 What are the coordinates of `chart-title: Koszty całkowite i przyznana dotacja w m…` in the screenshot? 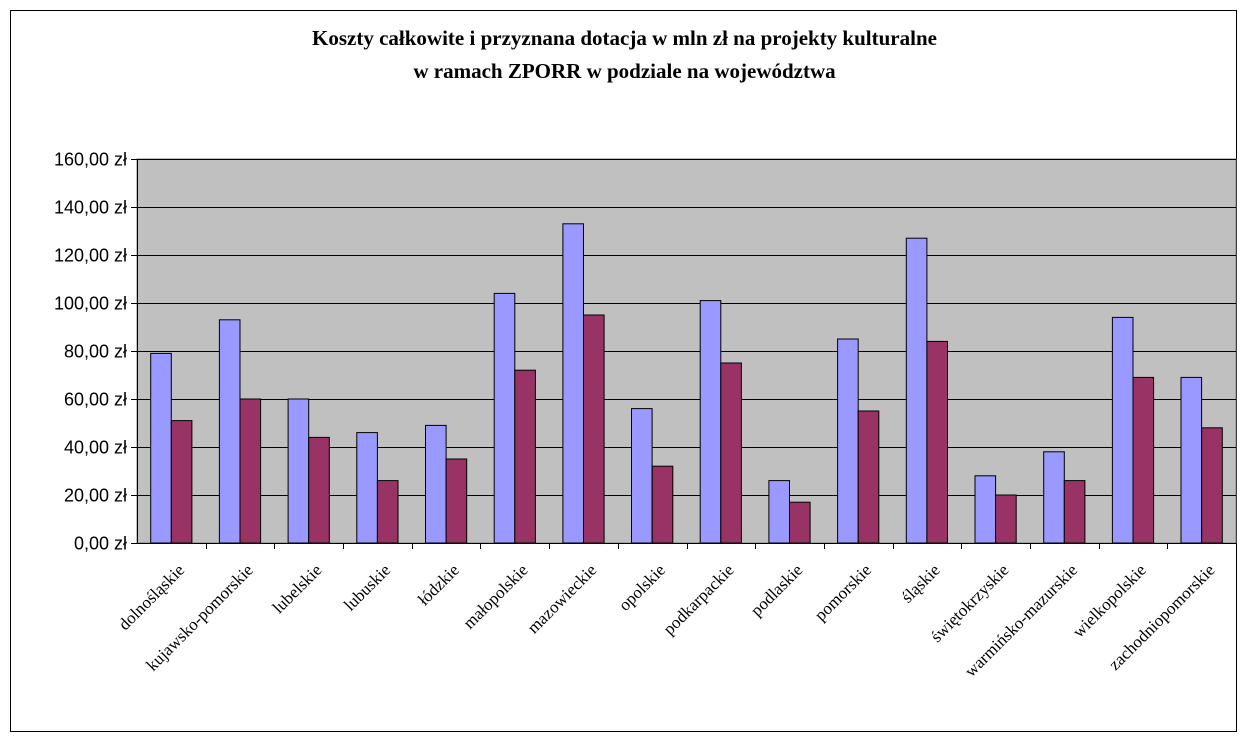 It's located at (624, 55).